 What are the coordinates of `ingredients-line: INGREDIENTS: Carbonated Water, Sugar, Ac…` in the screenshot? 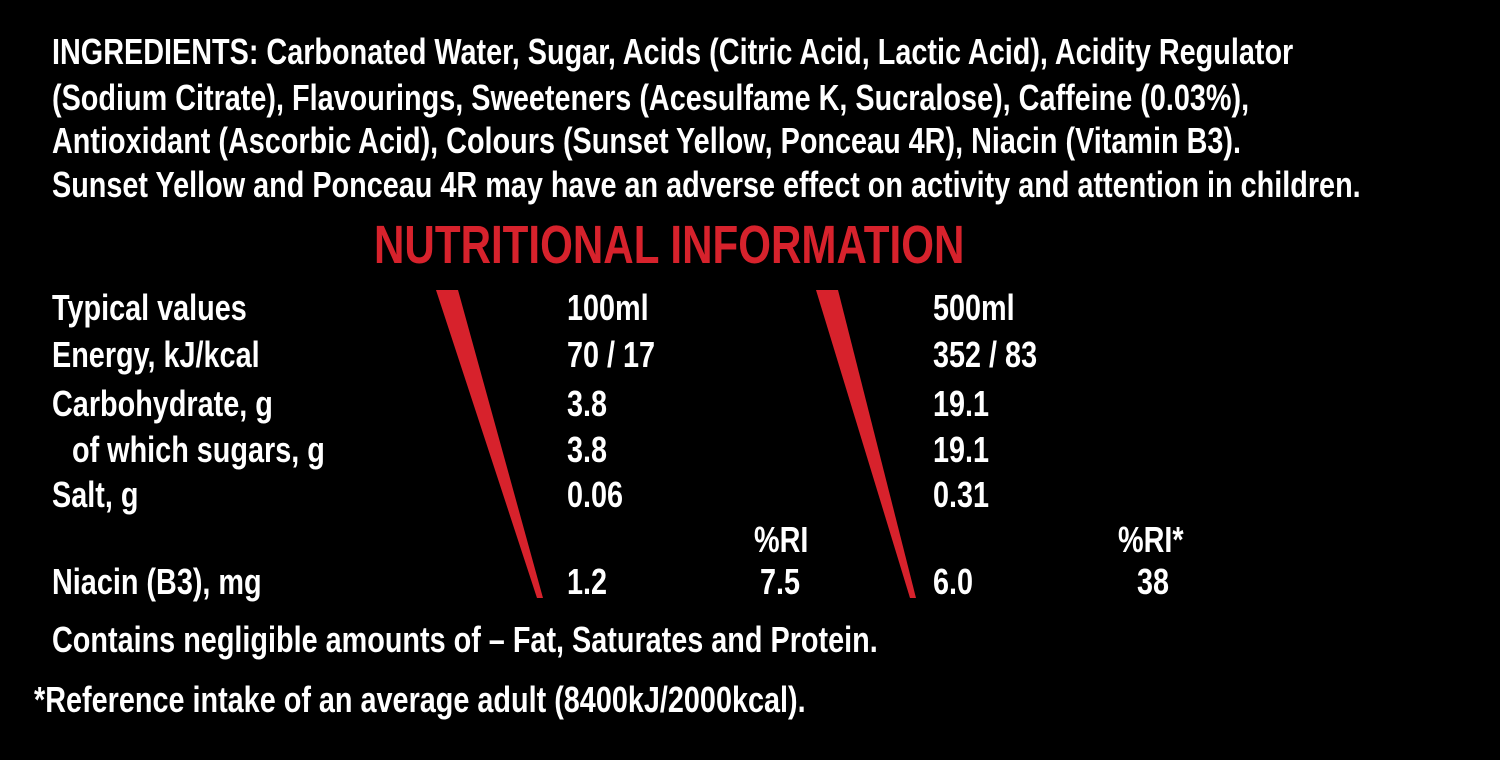 It's located at (673, 51).